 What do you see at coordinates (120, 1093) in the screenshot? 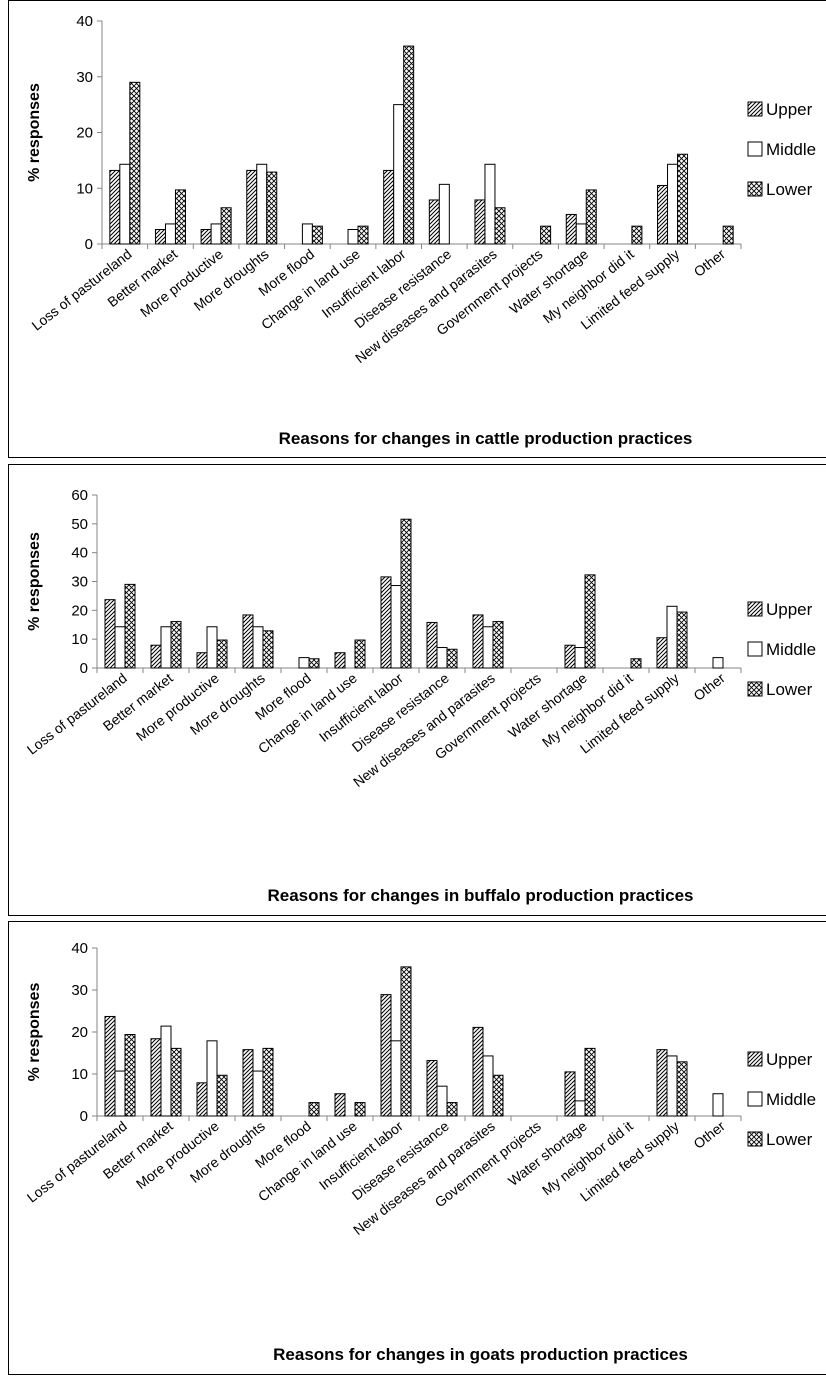
I see `bar-middle-loss-of-pastureland` at bounding box center [120, 1093].